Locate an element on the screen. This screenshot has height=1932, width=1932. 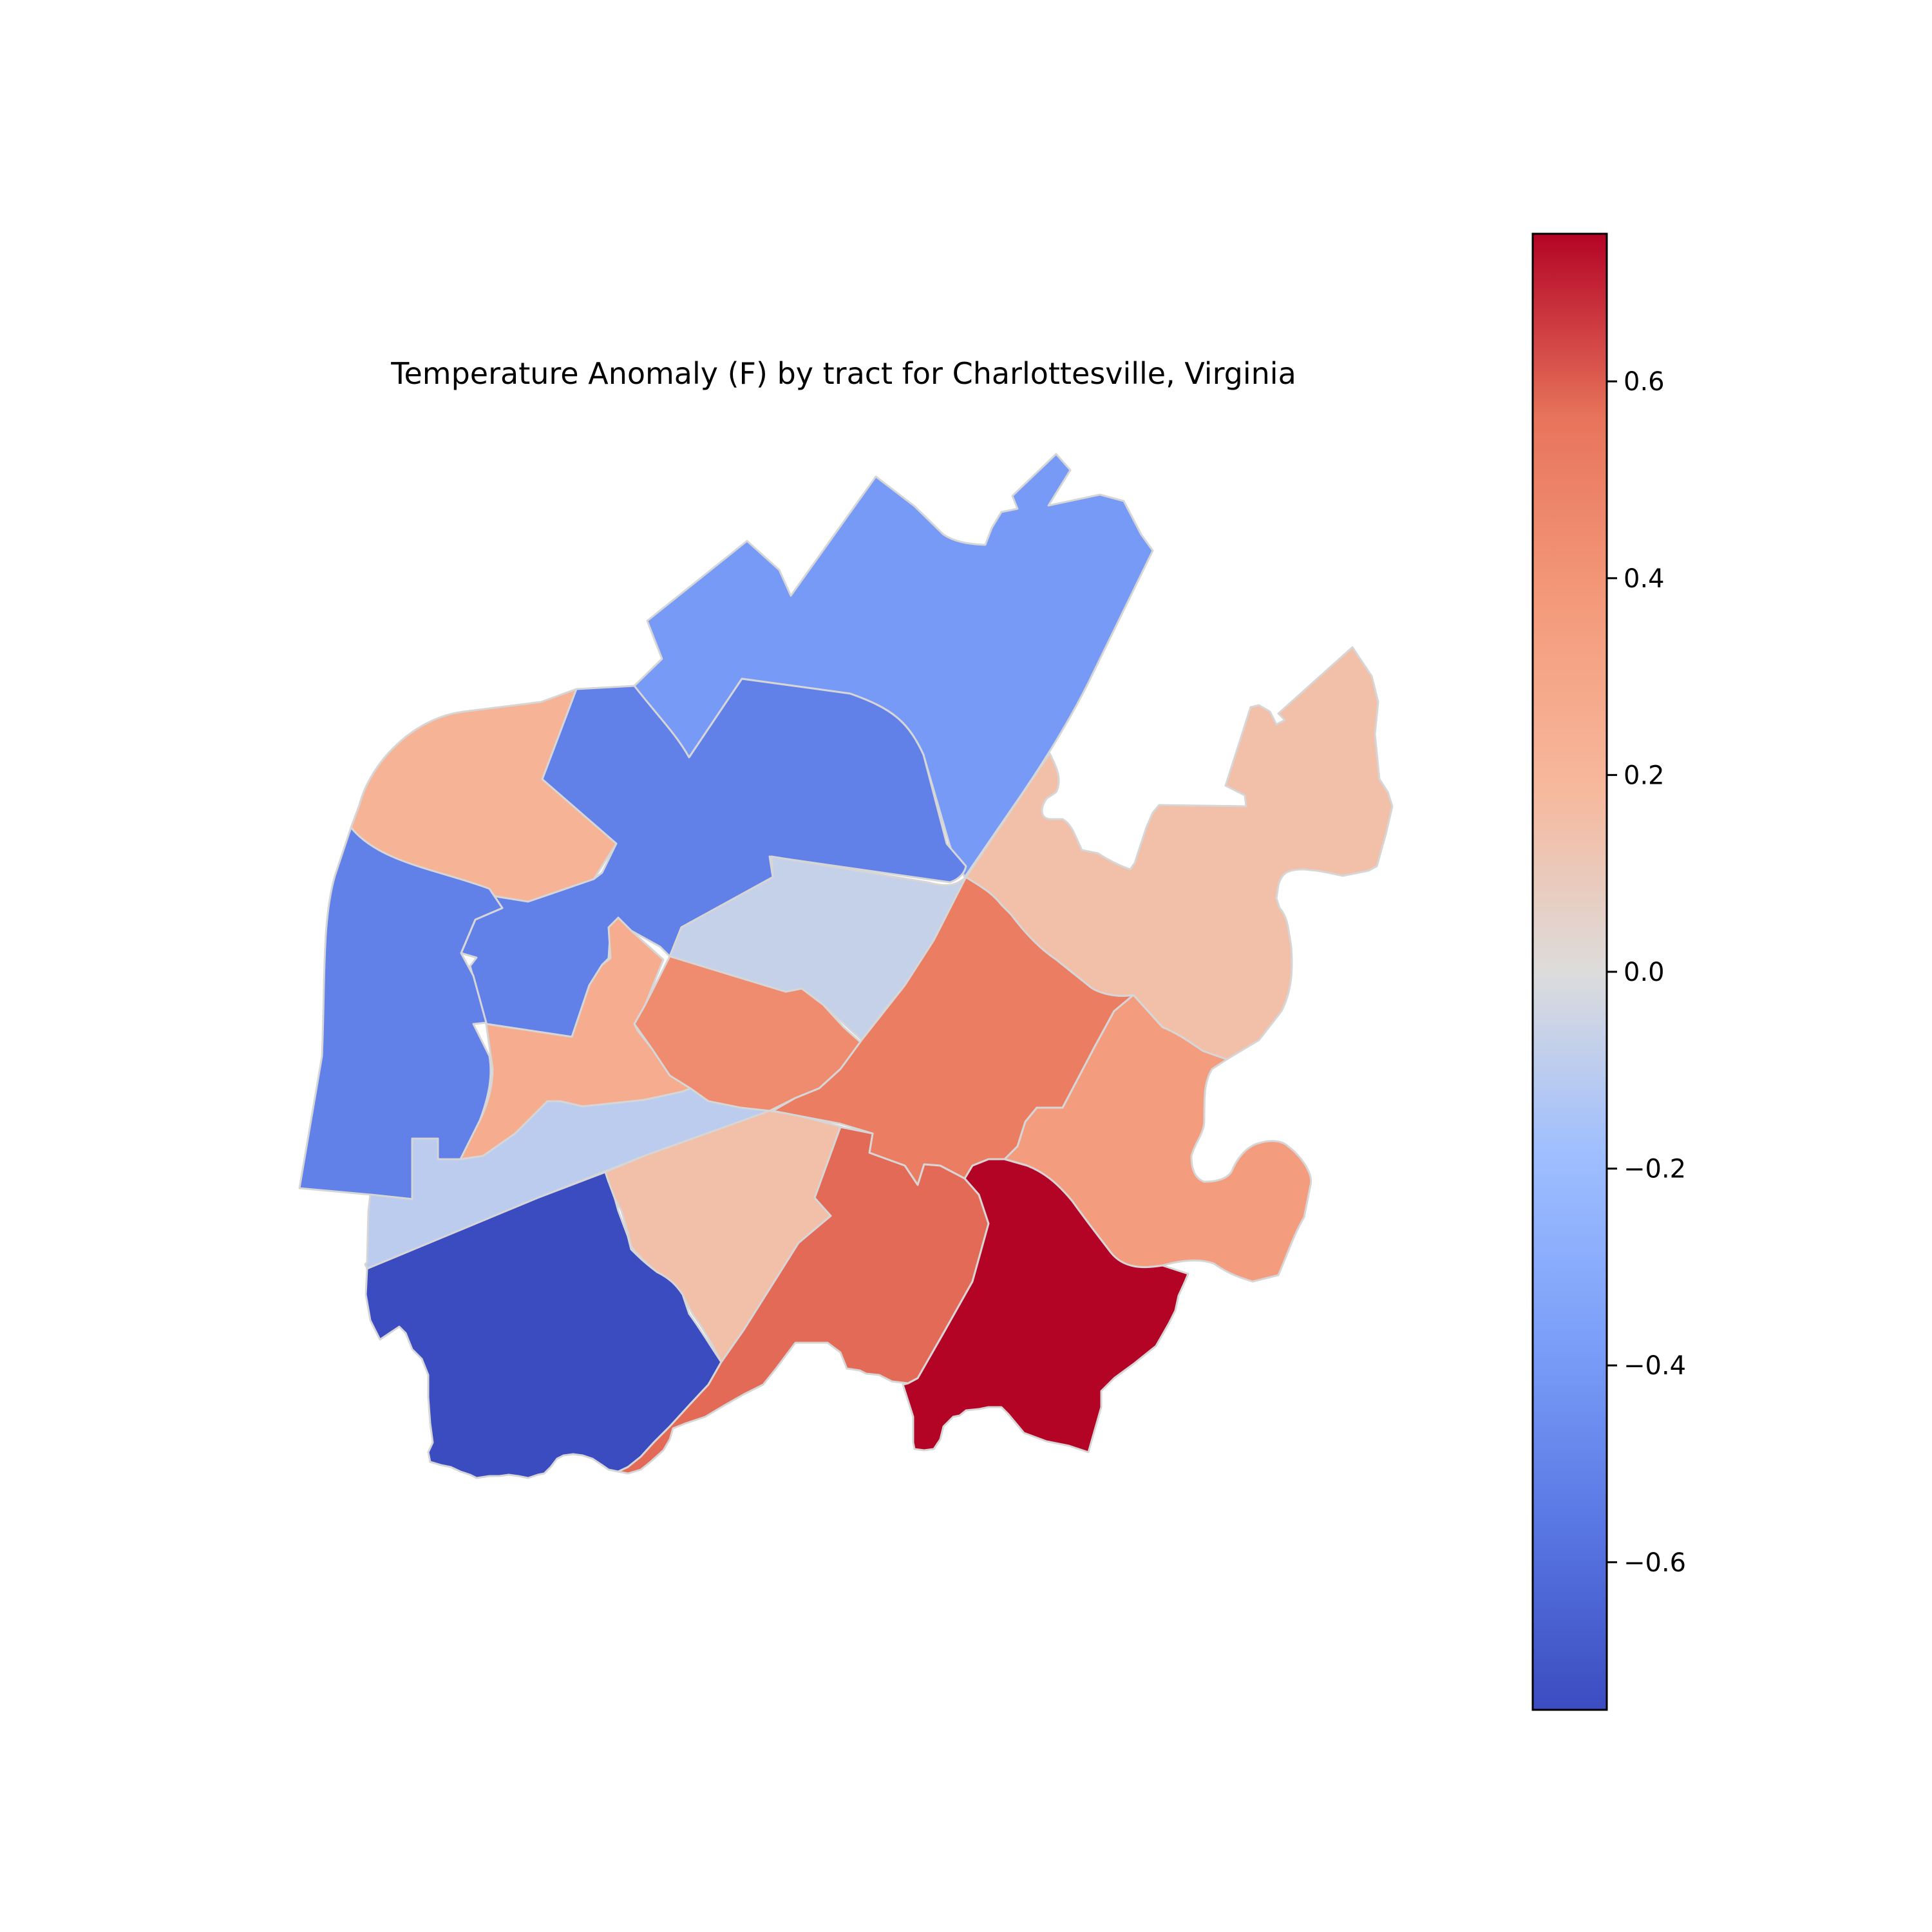
colorbar-tick-label: 0.0 is located at coordinates (1644, 973).